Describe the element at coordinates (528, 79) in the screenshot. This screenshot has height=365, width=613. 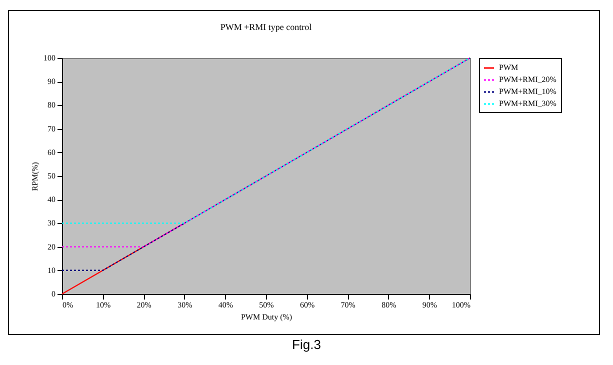
I see `legend-label: PWM+RMI_20%` at that location.